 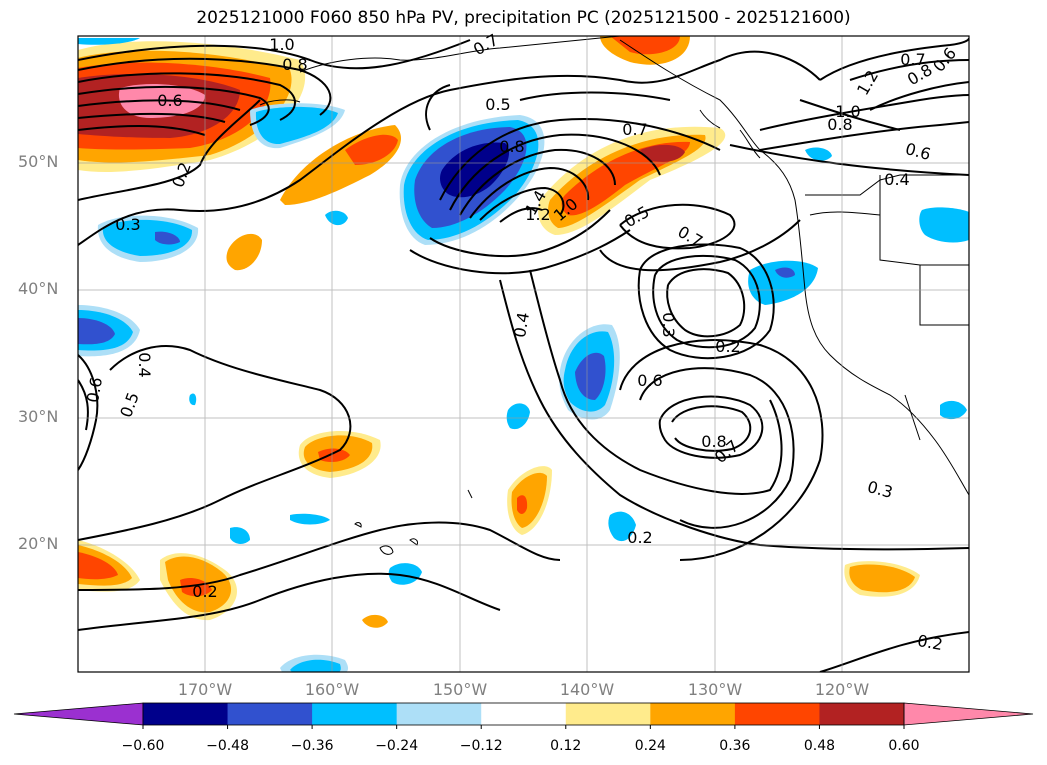 What do you see at coordinates (566, 746) in the screenshot?
I see `colorbar-tick-label: 0.12` at bounding box center [566, 746].